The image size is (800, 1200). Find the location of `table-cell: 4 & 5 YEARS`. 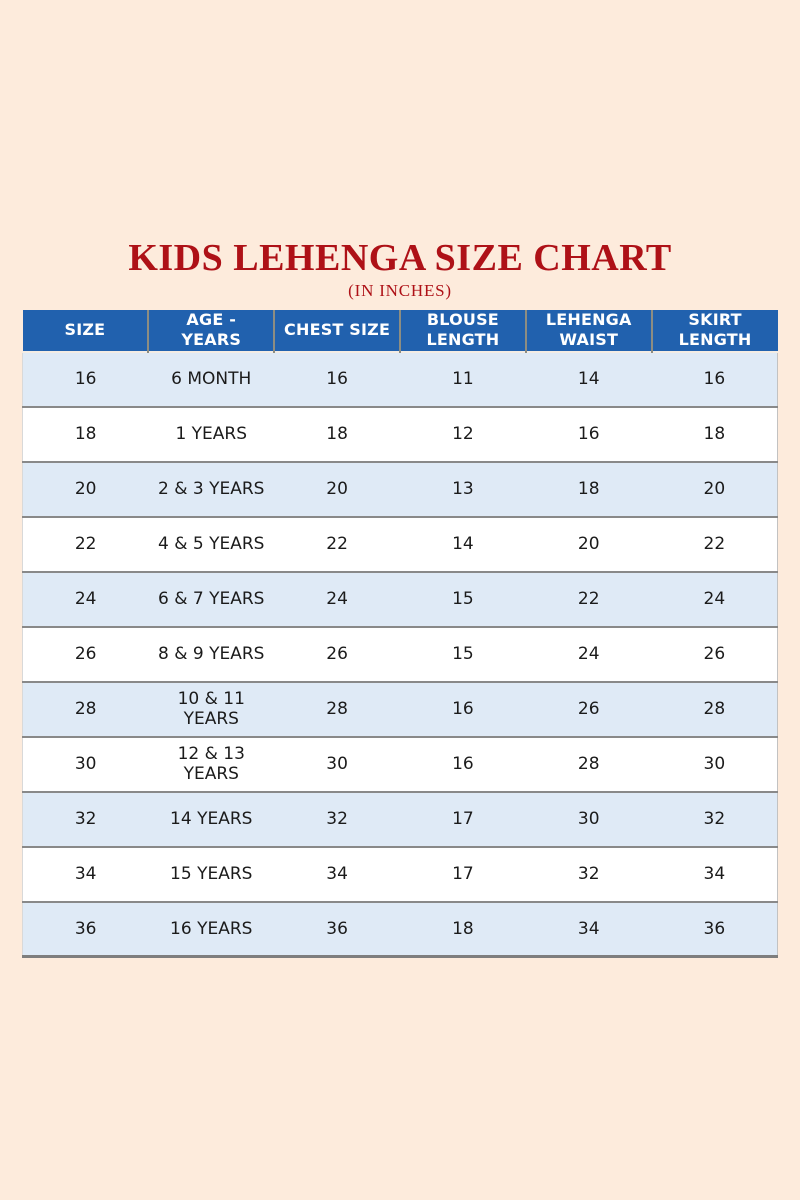

table-cell: 4 & 5 YEARS is located at coordinates (211, 544).